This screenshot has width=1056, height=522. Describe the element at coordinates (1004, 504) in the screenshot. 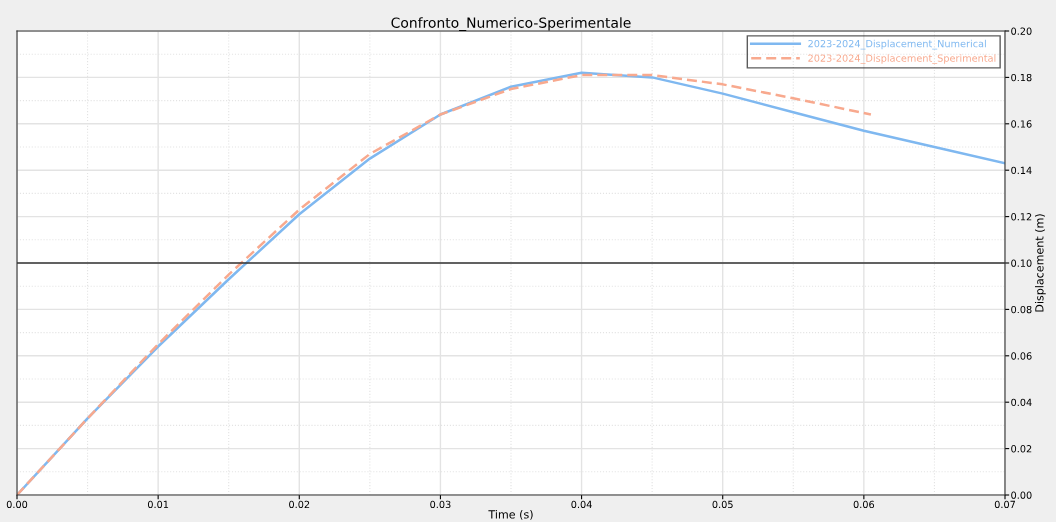

I see `x-tick-label: 0.07` at that location.